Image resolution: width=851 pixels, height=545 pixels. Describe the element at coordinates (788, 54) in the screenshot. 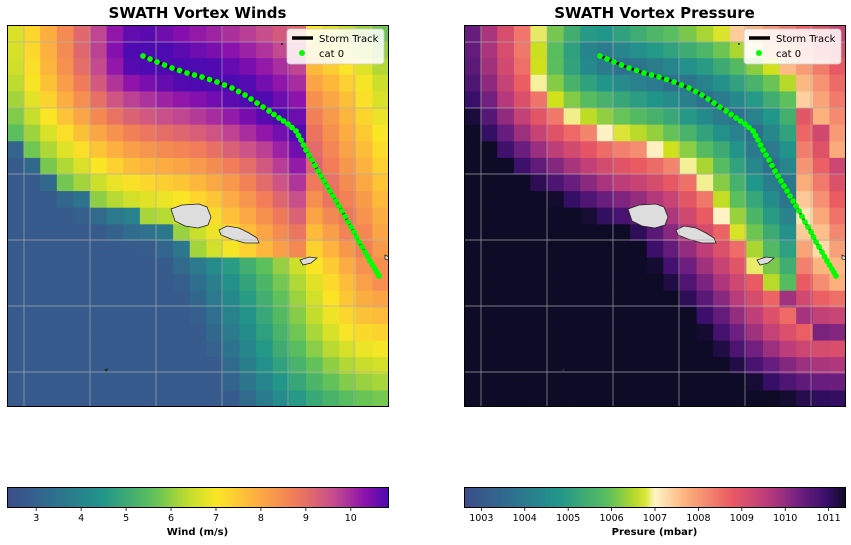

I see `legend-points-label: cat 0` at that location.